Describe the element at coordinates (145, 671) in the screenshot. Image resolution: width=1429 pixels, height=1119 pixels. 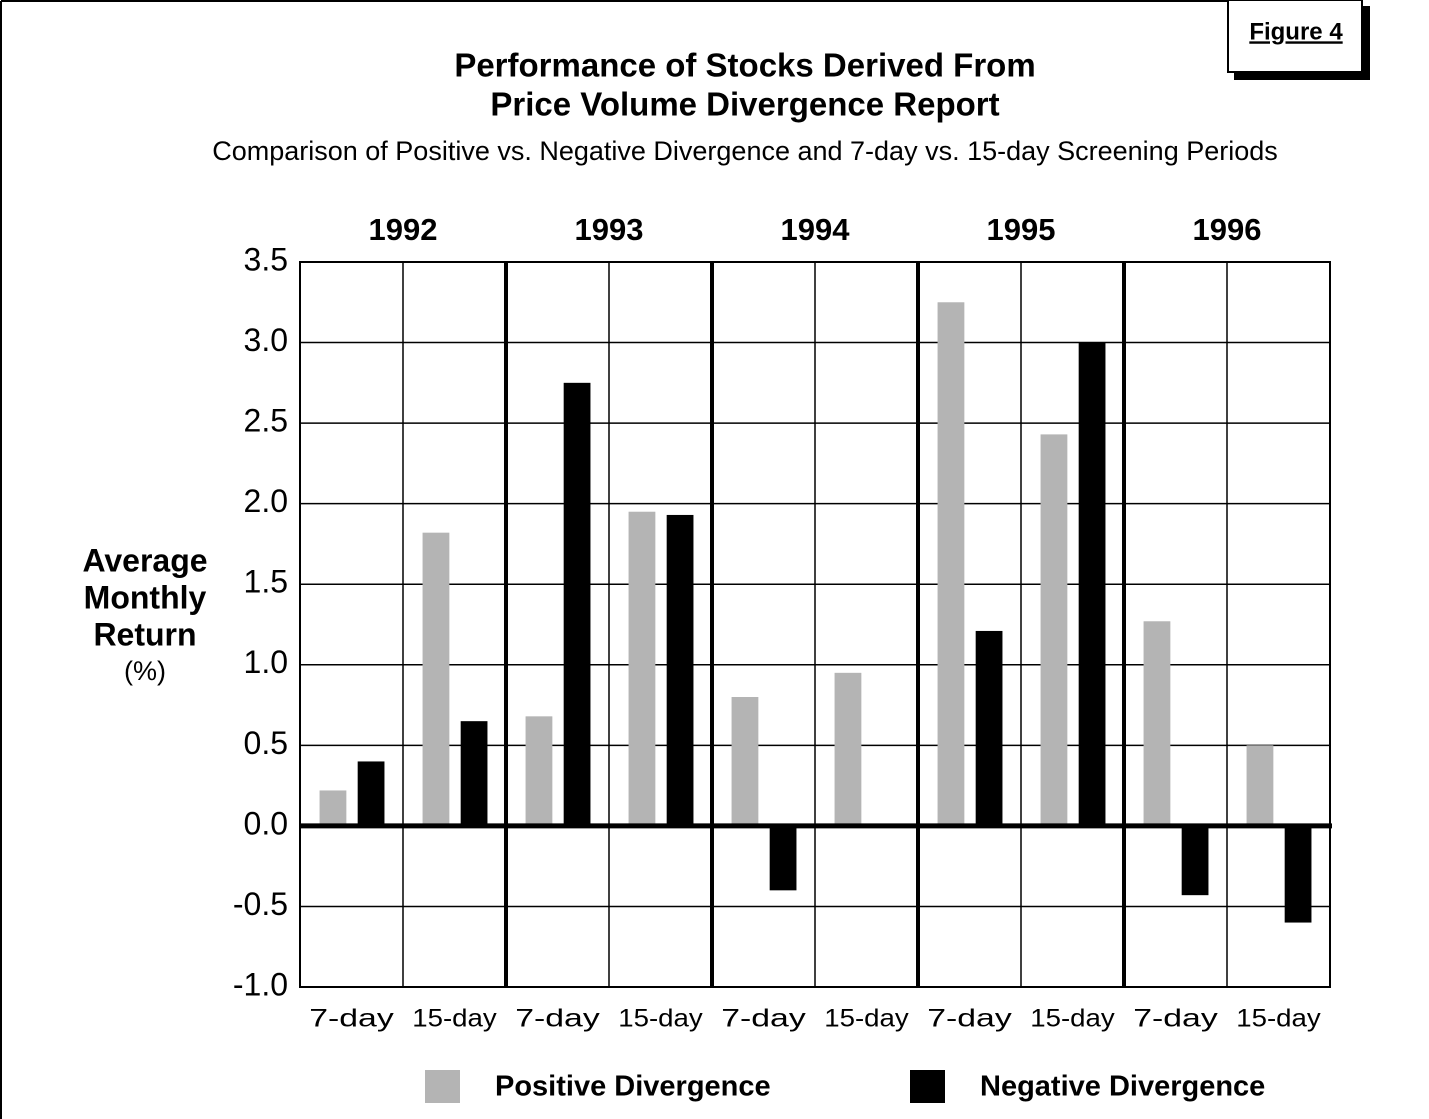
I see `y-axis-label: (%)` at that location.